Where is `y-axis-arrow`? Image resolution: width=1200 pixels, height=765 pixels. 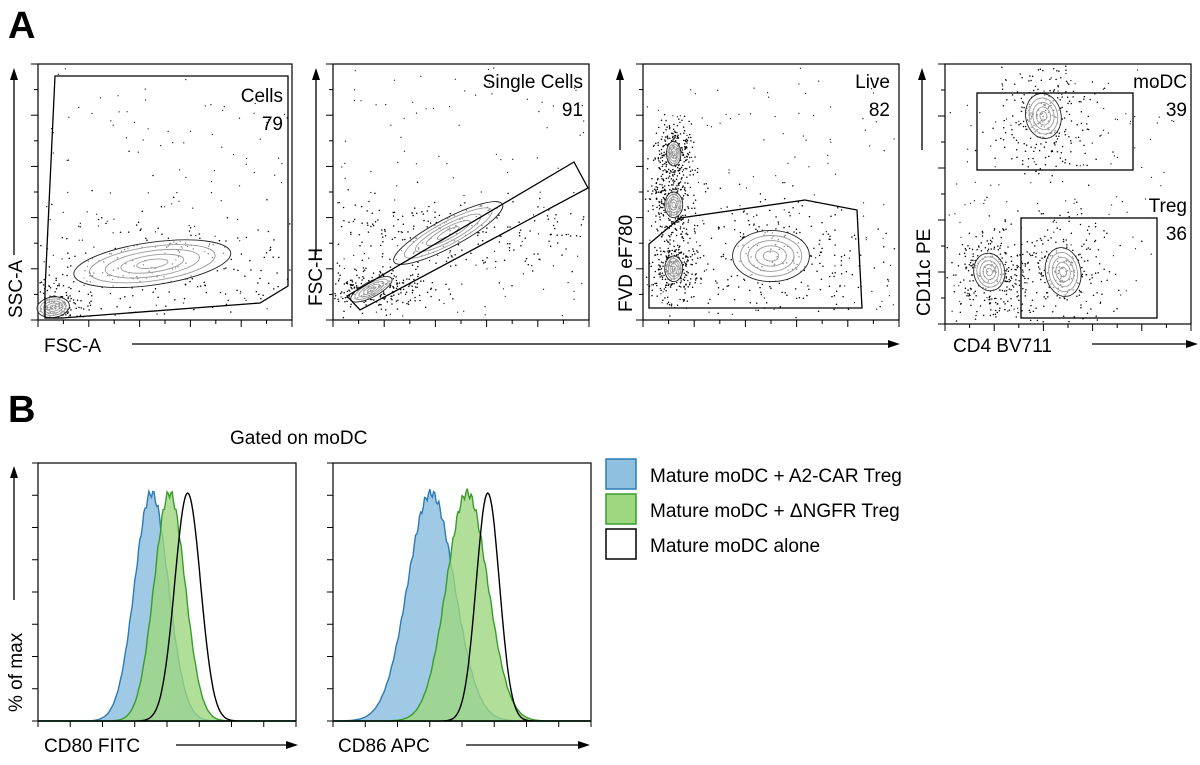
y-axis-arrow is located at coordinates (14, 161).